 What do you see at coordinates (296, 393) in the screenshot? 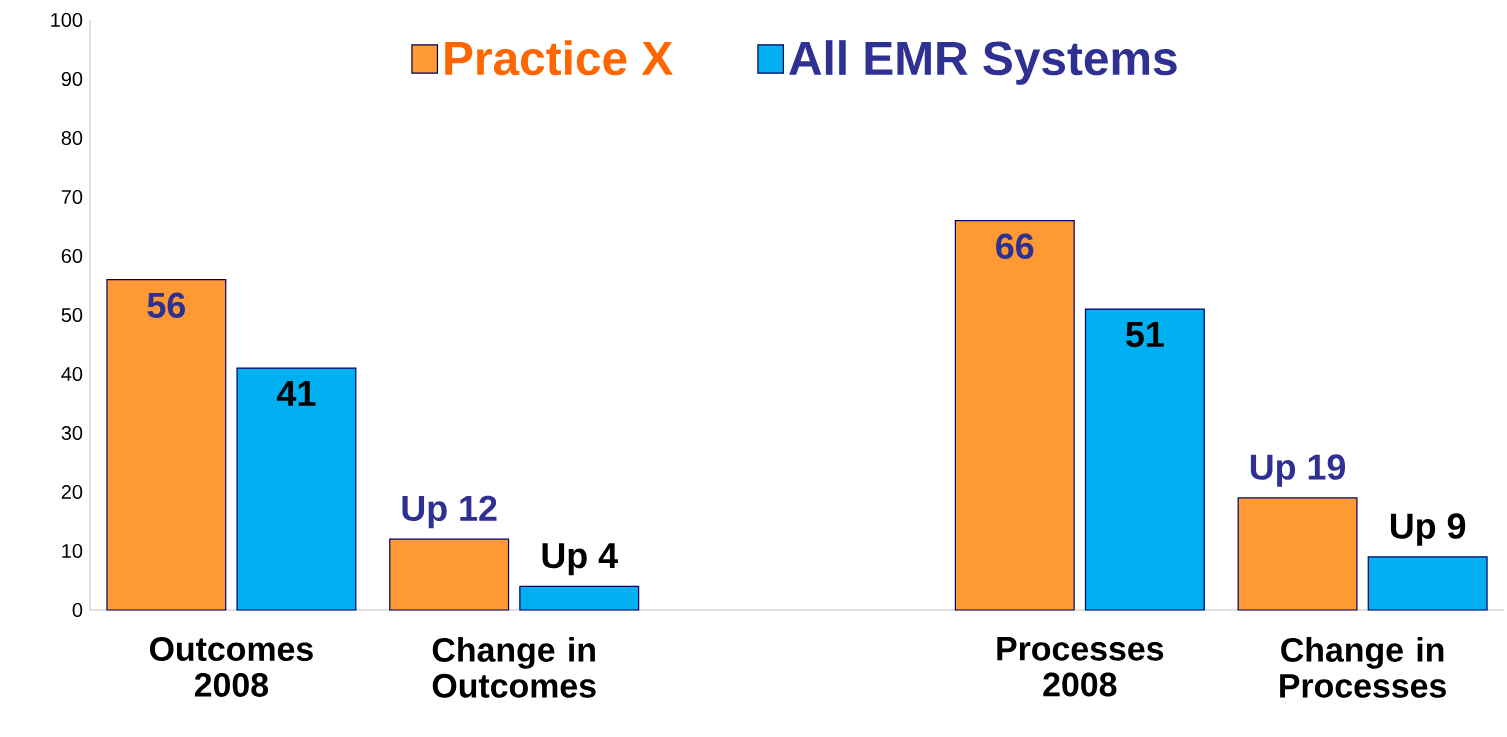
I see `data-label: 41` at bounding box center [296, 393].